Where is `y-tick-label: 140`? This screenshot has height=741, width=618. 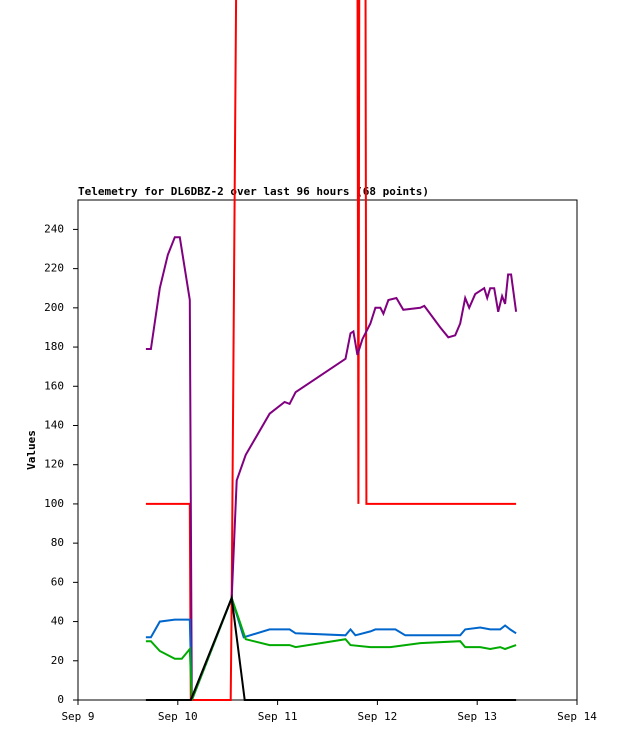
y-tick-label: 140 is located at coordinates (54, 424).